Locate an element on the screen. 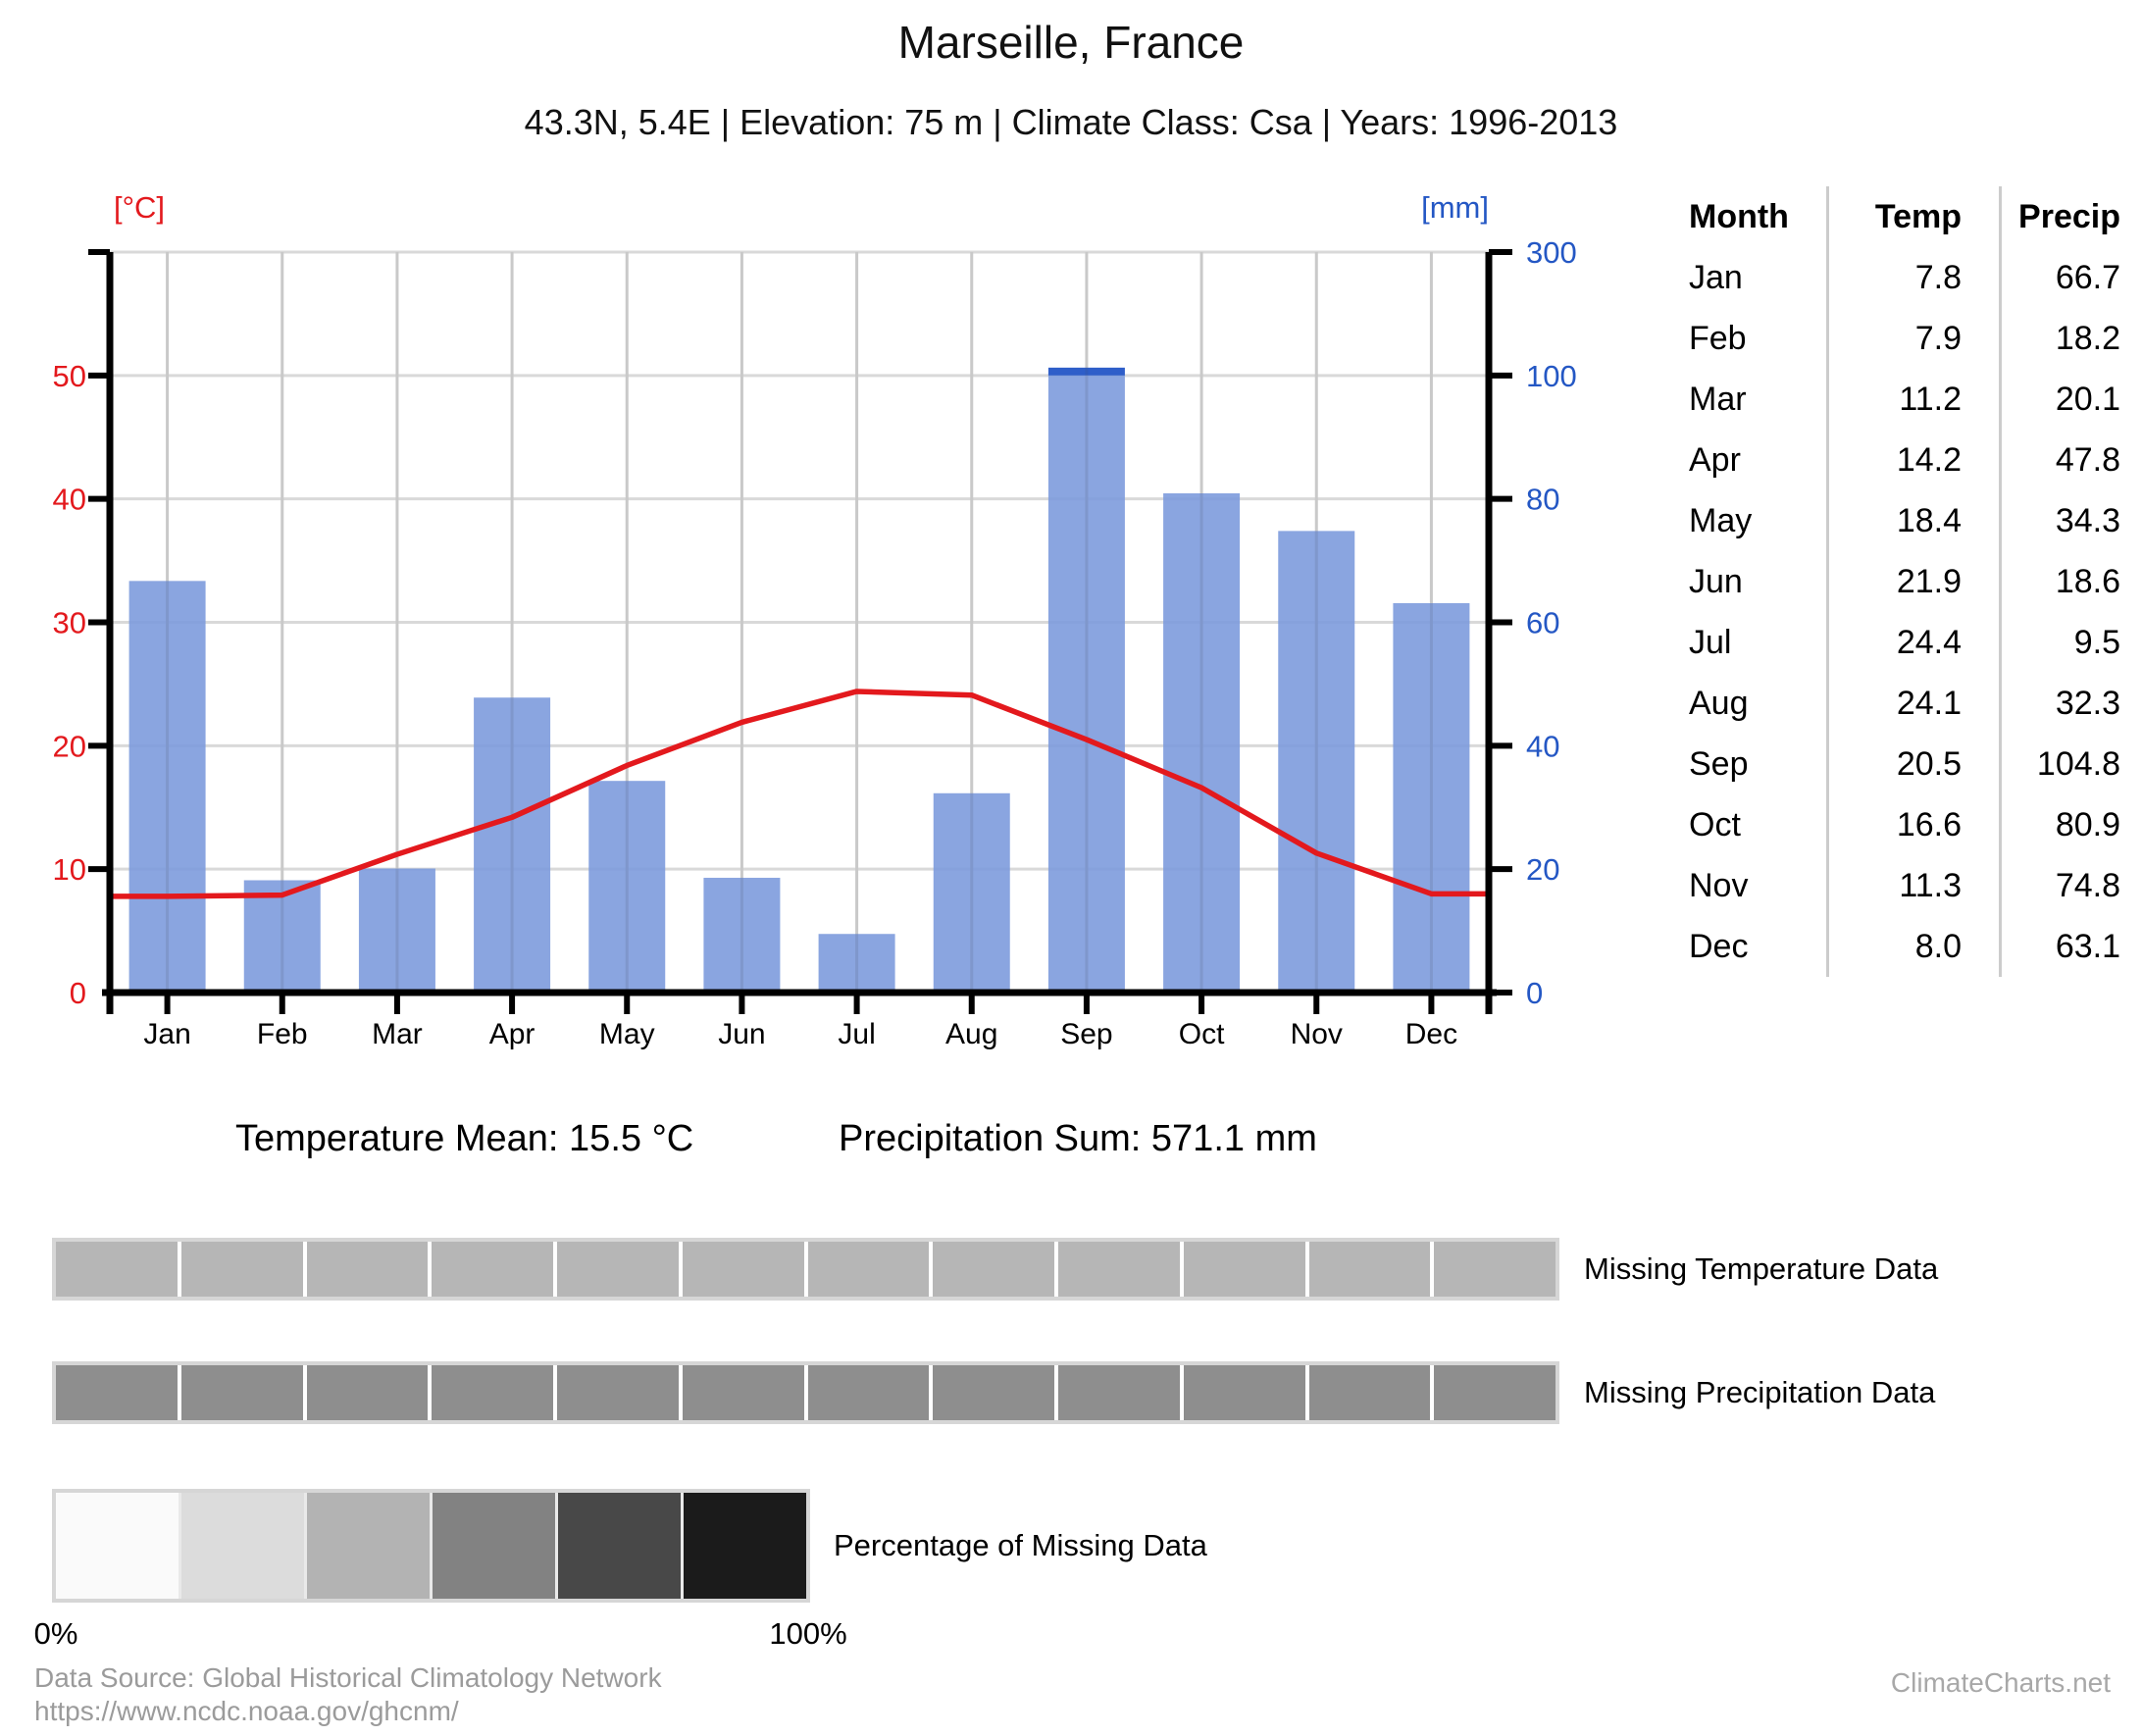  right-tick-label: 100 is located at coordinates (1551, 376).